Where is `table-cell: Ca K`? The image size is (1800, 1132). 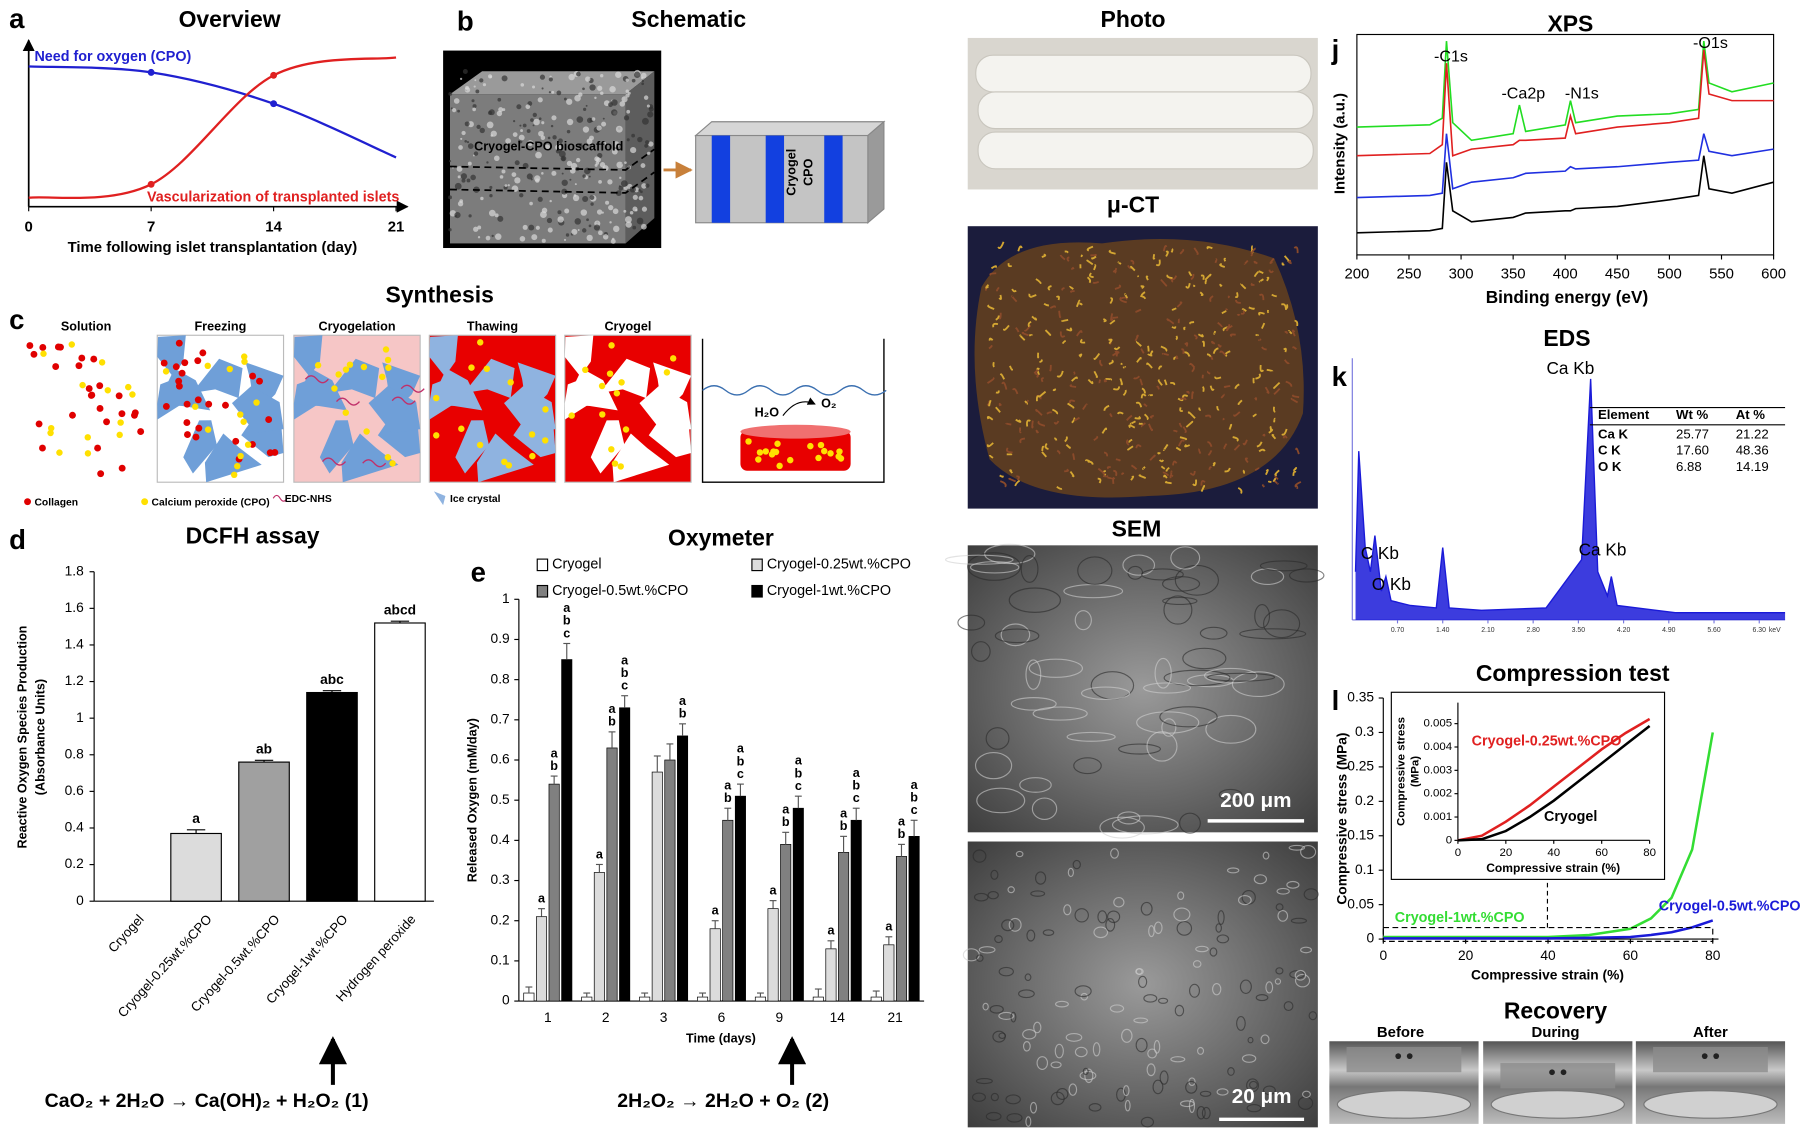
table-cell: Ca K is located at coordinates (1613, 434).